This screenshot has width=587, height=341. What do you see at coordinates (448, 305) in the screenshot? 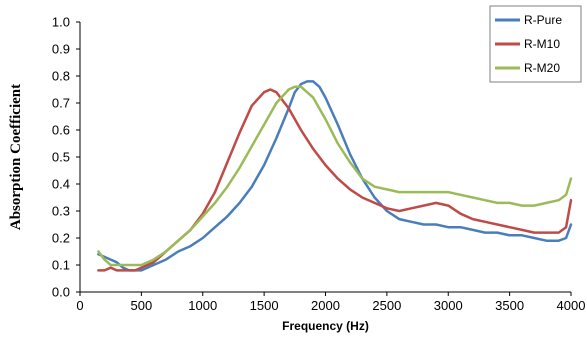
I see `x-tick-label: 3000` at bounding box center [448, 305].